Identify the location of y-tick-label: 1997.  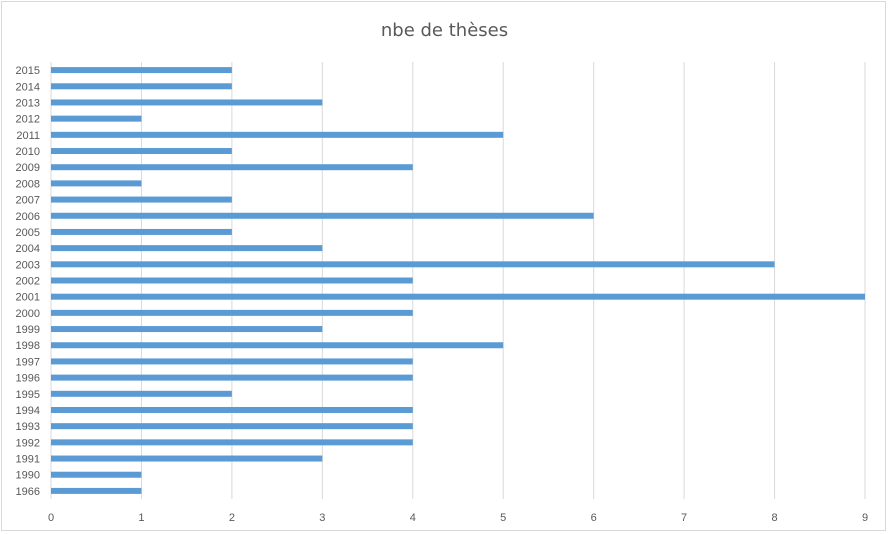
(28, 362).